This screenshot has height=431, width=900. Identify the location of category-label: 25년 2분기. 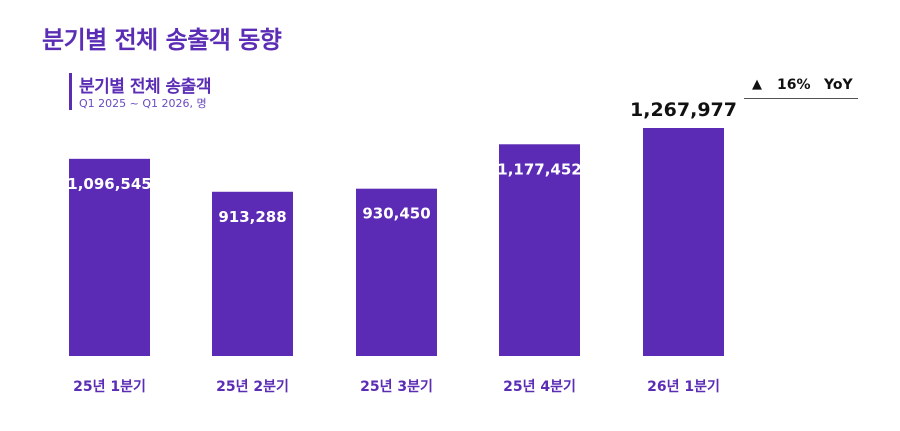
(252, 387).